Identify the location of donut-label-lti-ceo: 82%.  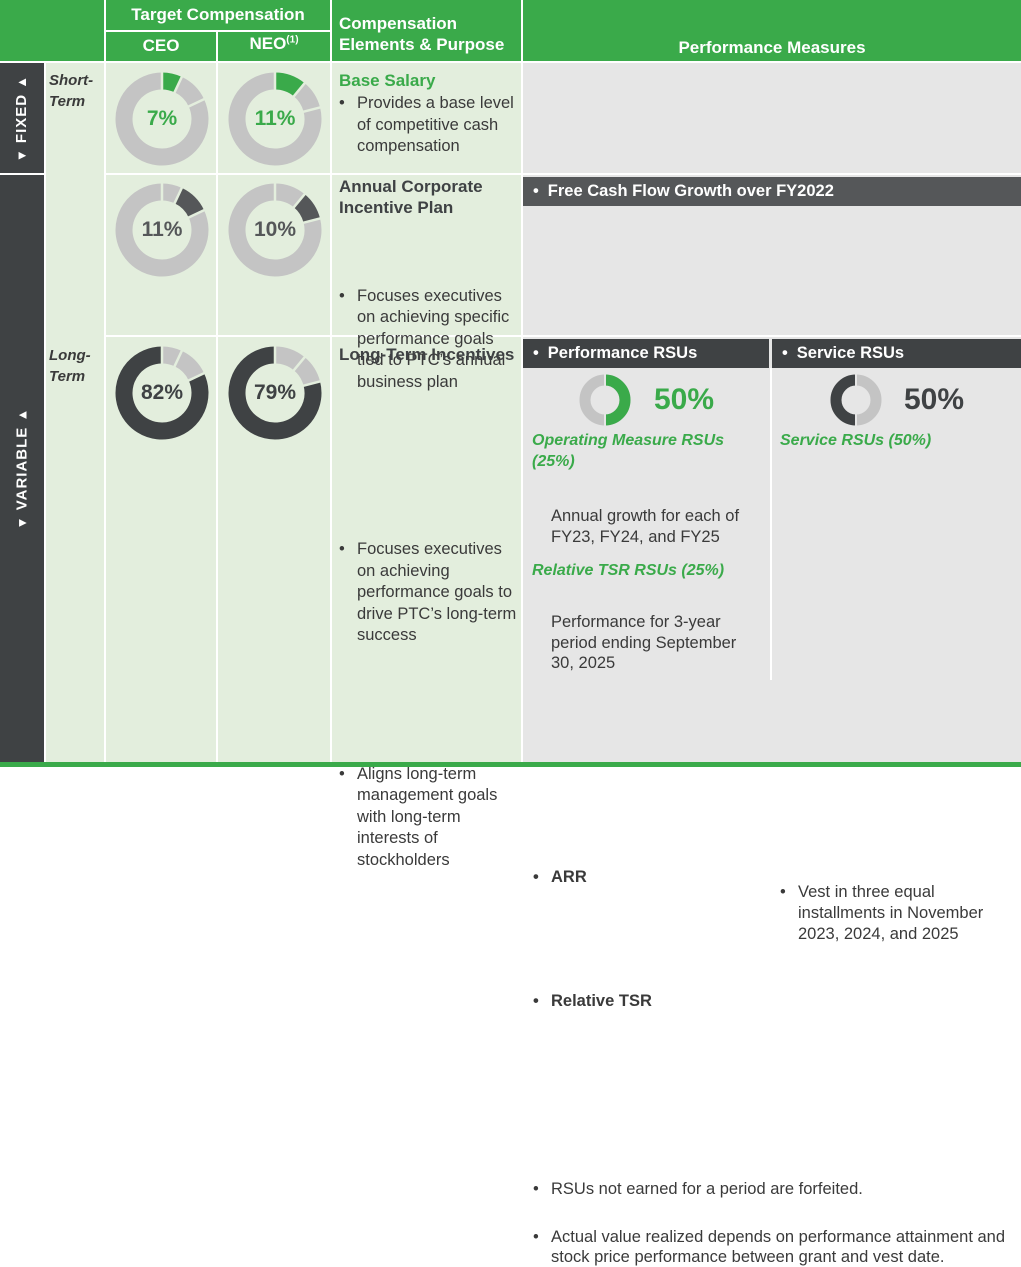
(162, 392).